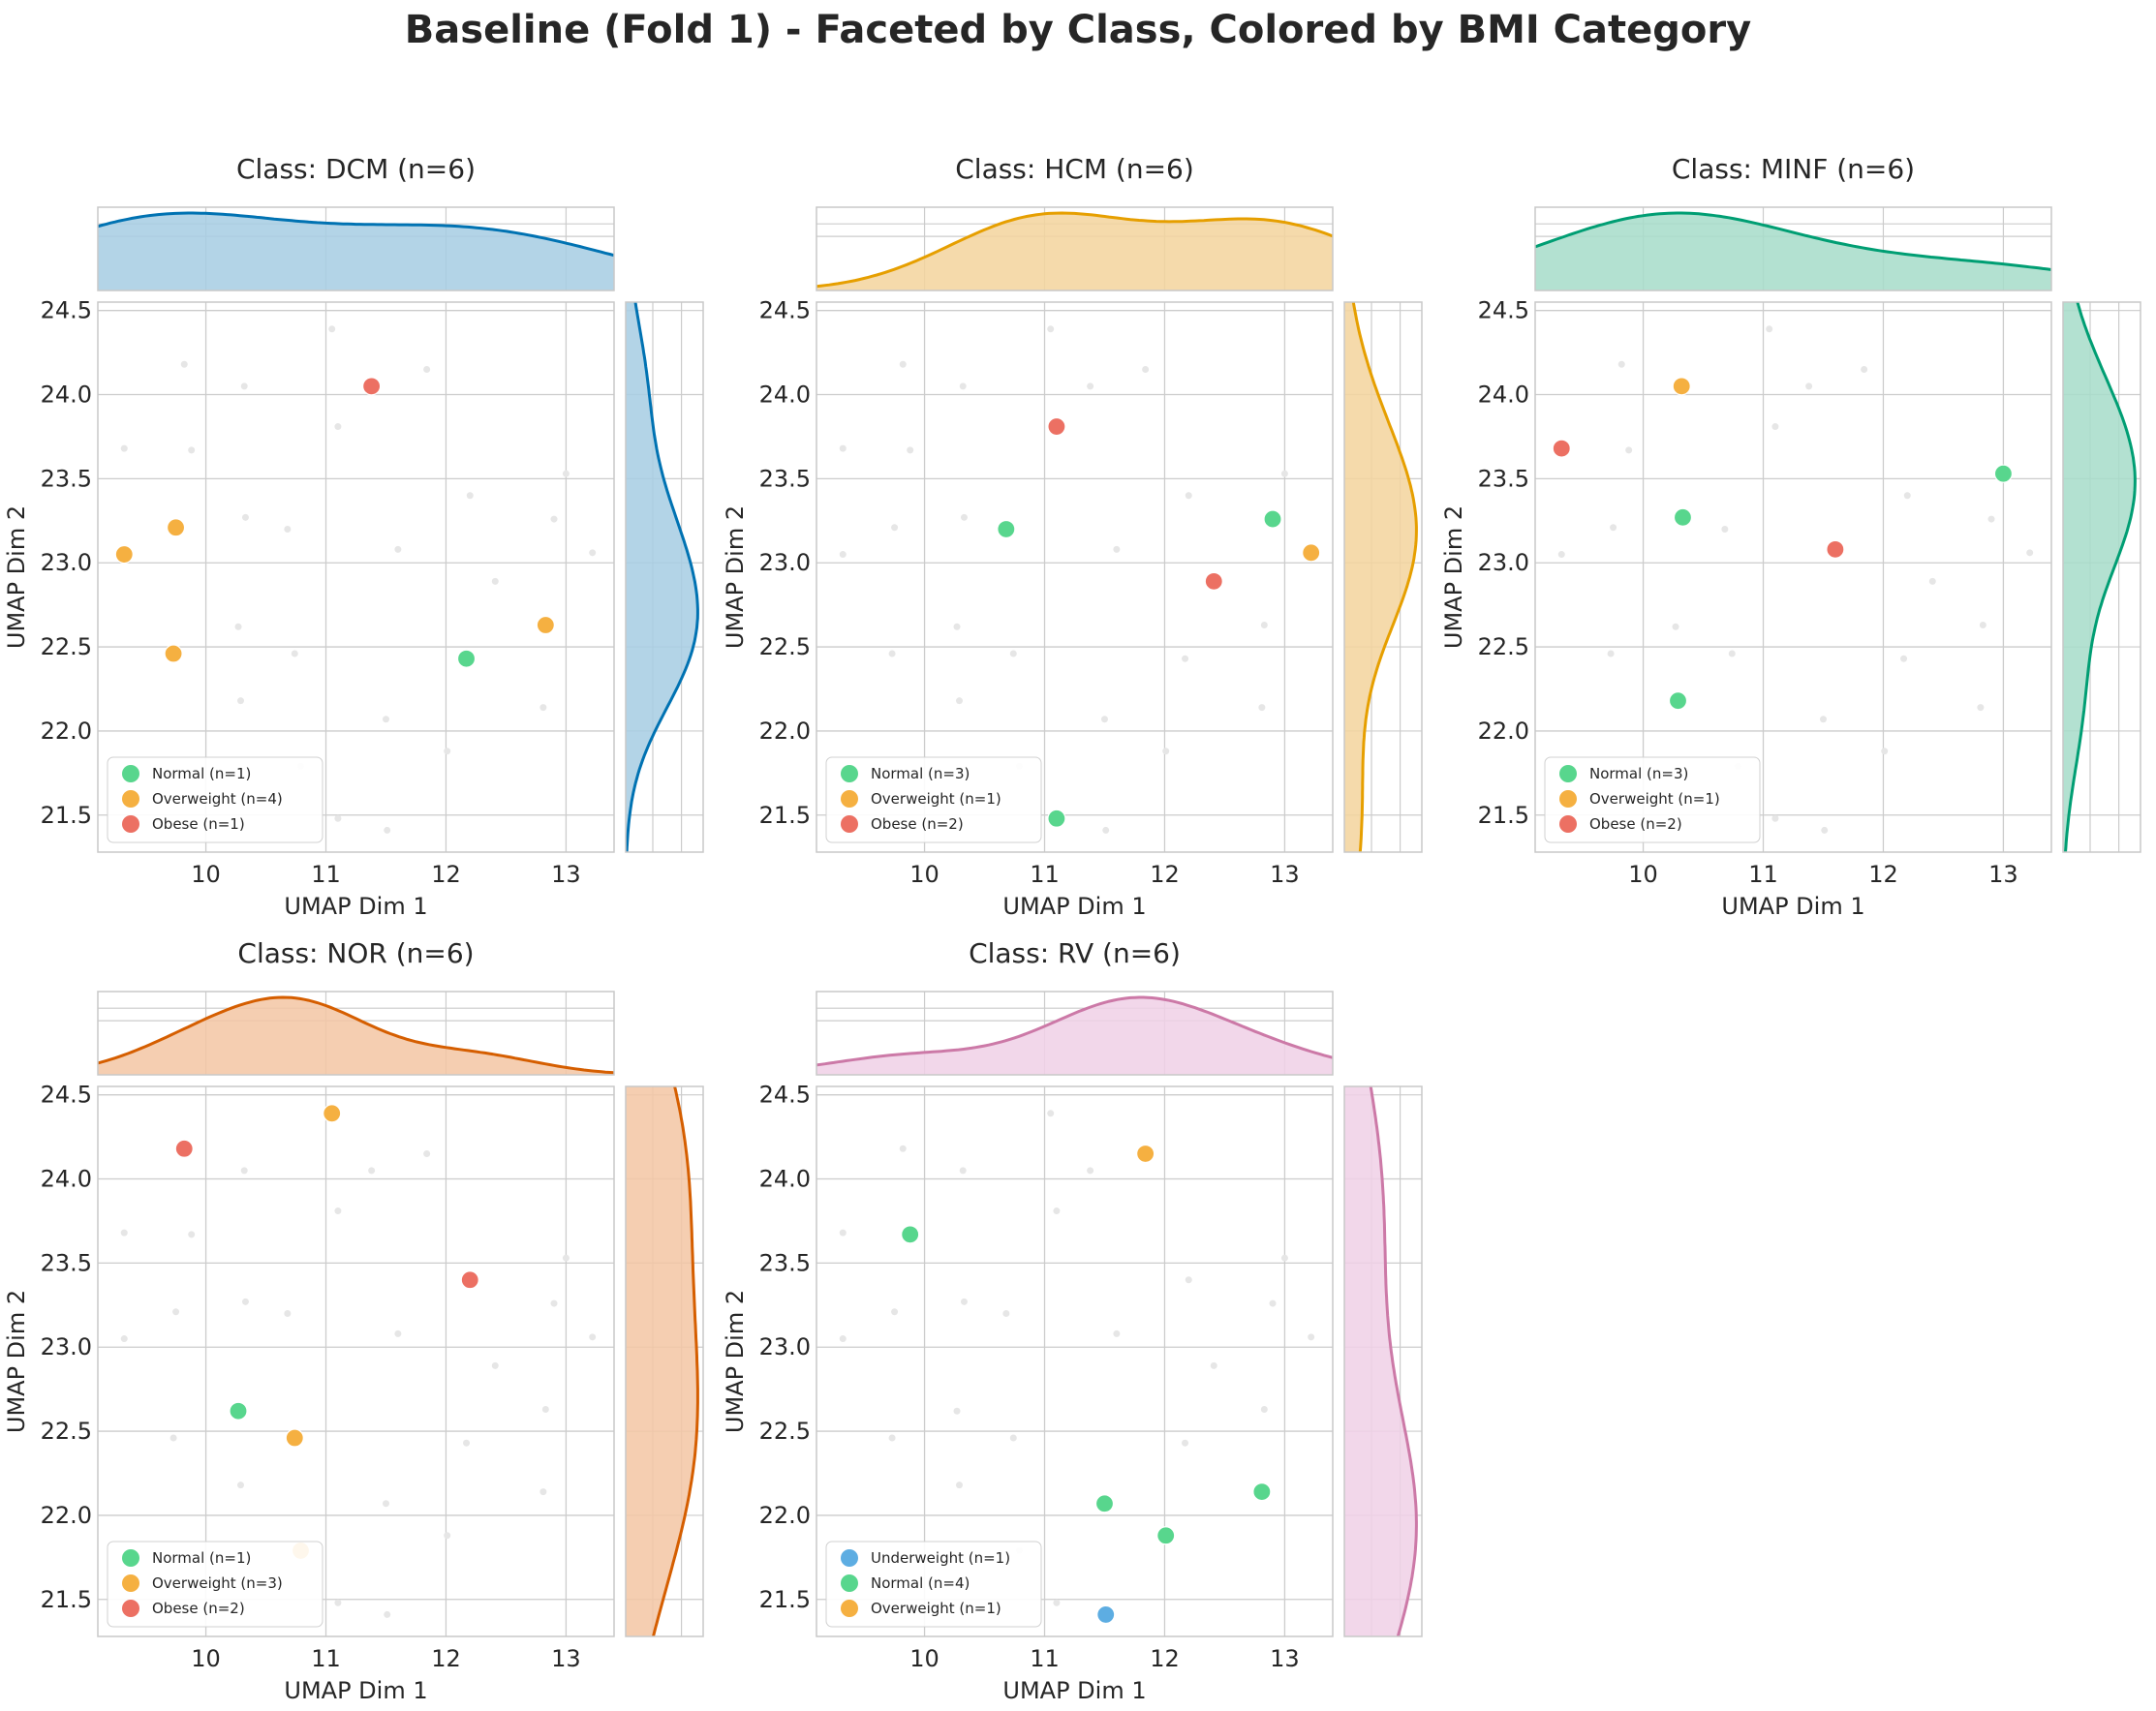  Describe the element at coordinates (1074, 169) in the screenshot. I see `panel-title: Class: HCM (n=6)` at that location.